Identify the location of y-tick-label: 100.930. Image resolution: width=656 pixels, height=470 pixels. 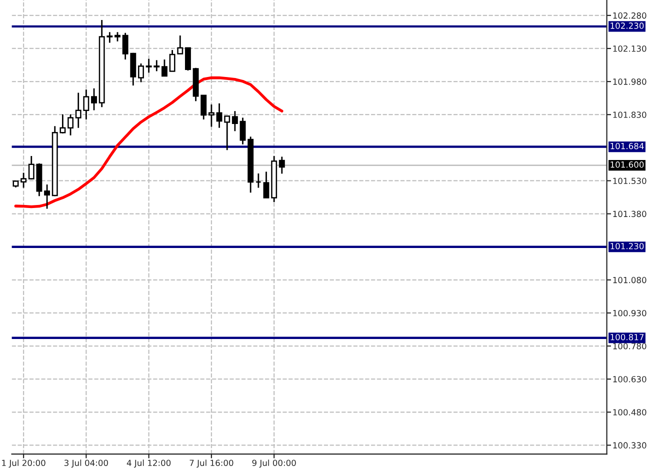
(629, 313).